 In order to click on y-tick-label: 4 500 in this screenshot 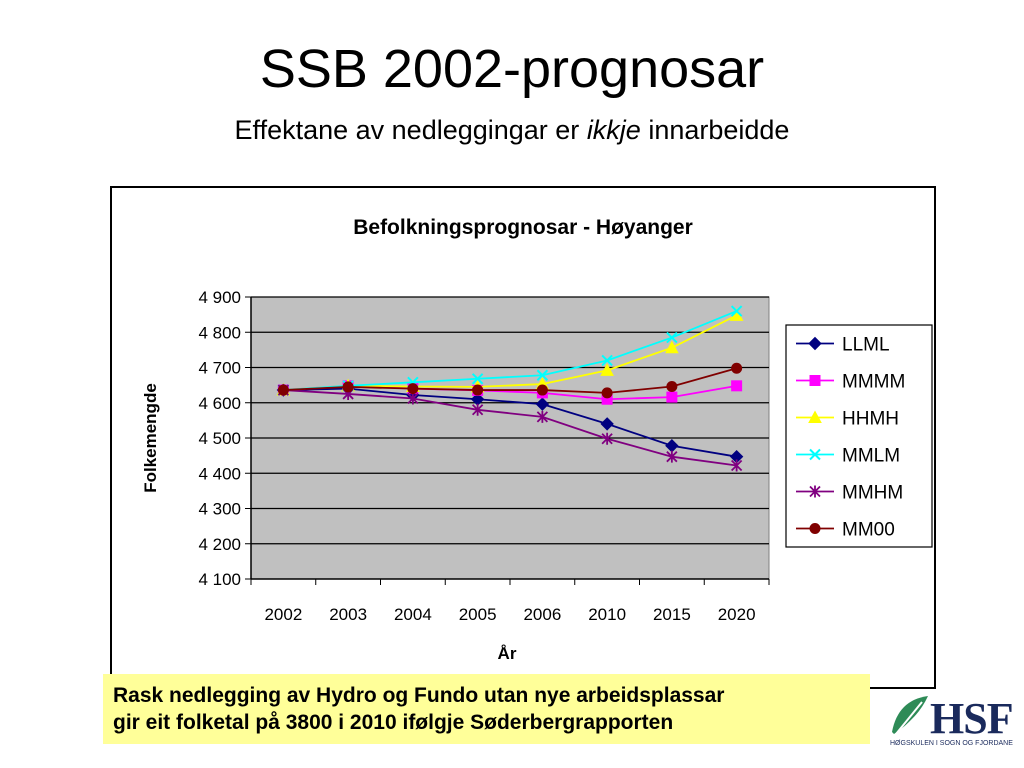, I will do `click(219, 438)`.